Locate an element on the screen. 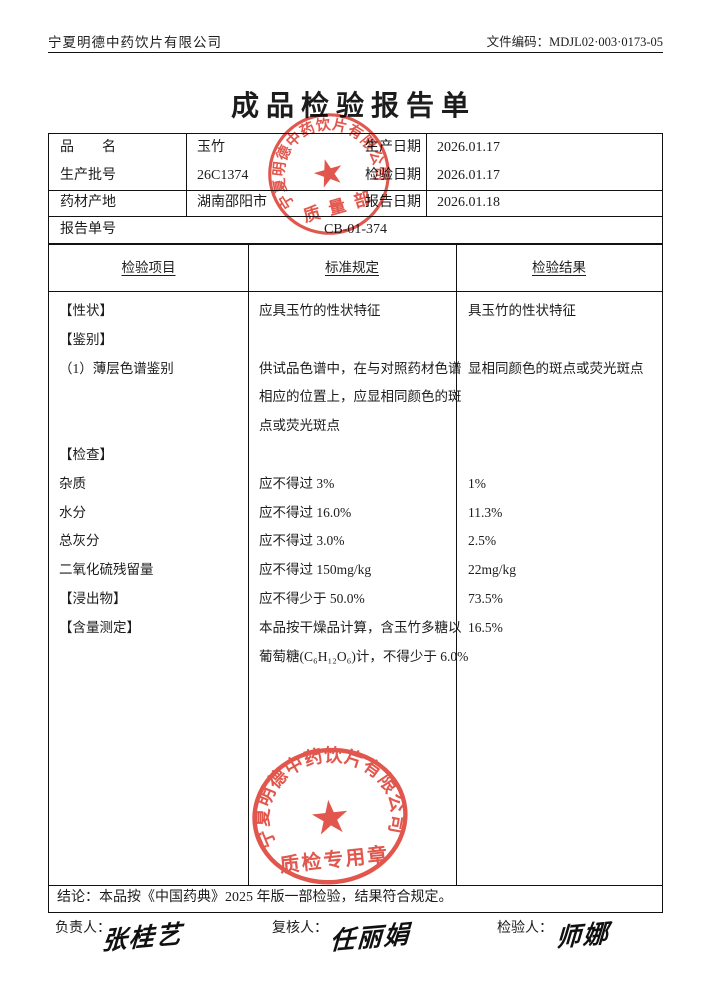 The image size is (707, 1000). item-label: 杂质 is located at coordinates (72, 483).